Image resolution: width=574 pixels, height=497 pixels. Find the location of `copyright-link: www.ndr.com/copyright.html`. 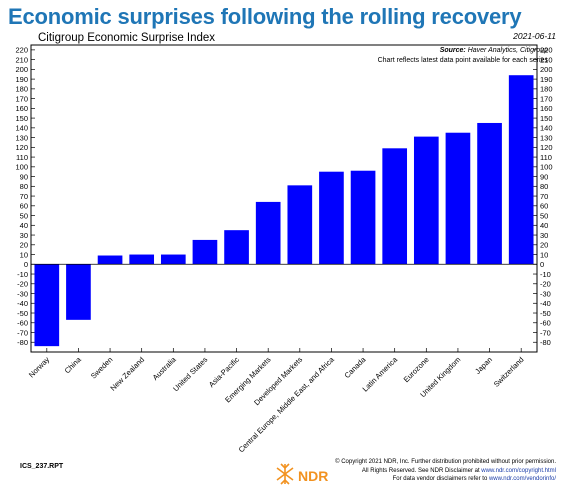

copyright-link: www.ndr.com/copyright.html is located at coordinates (518, 470).